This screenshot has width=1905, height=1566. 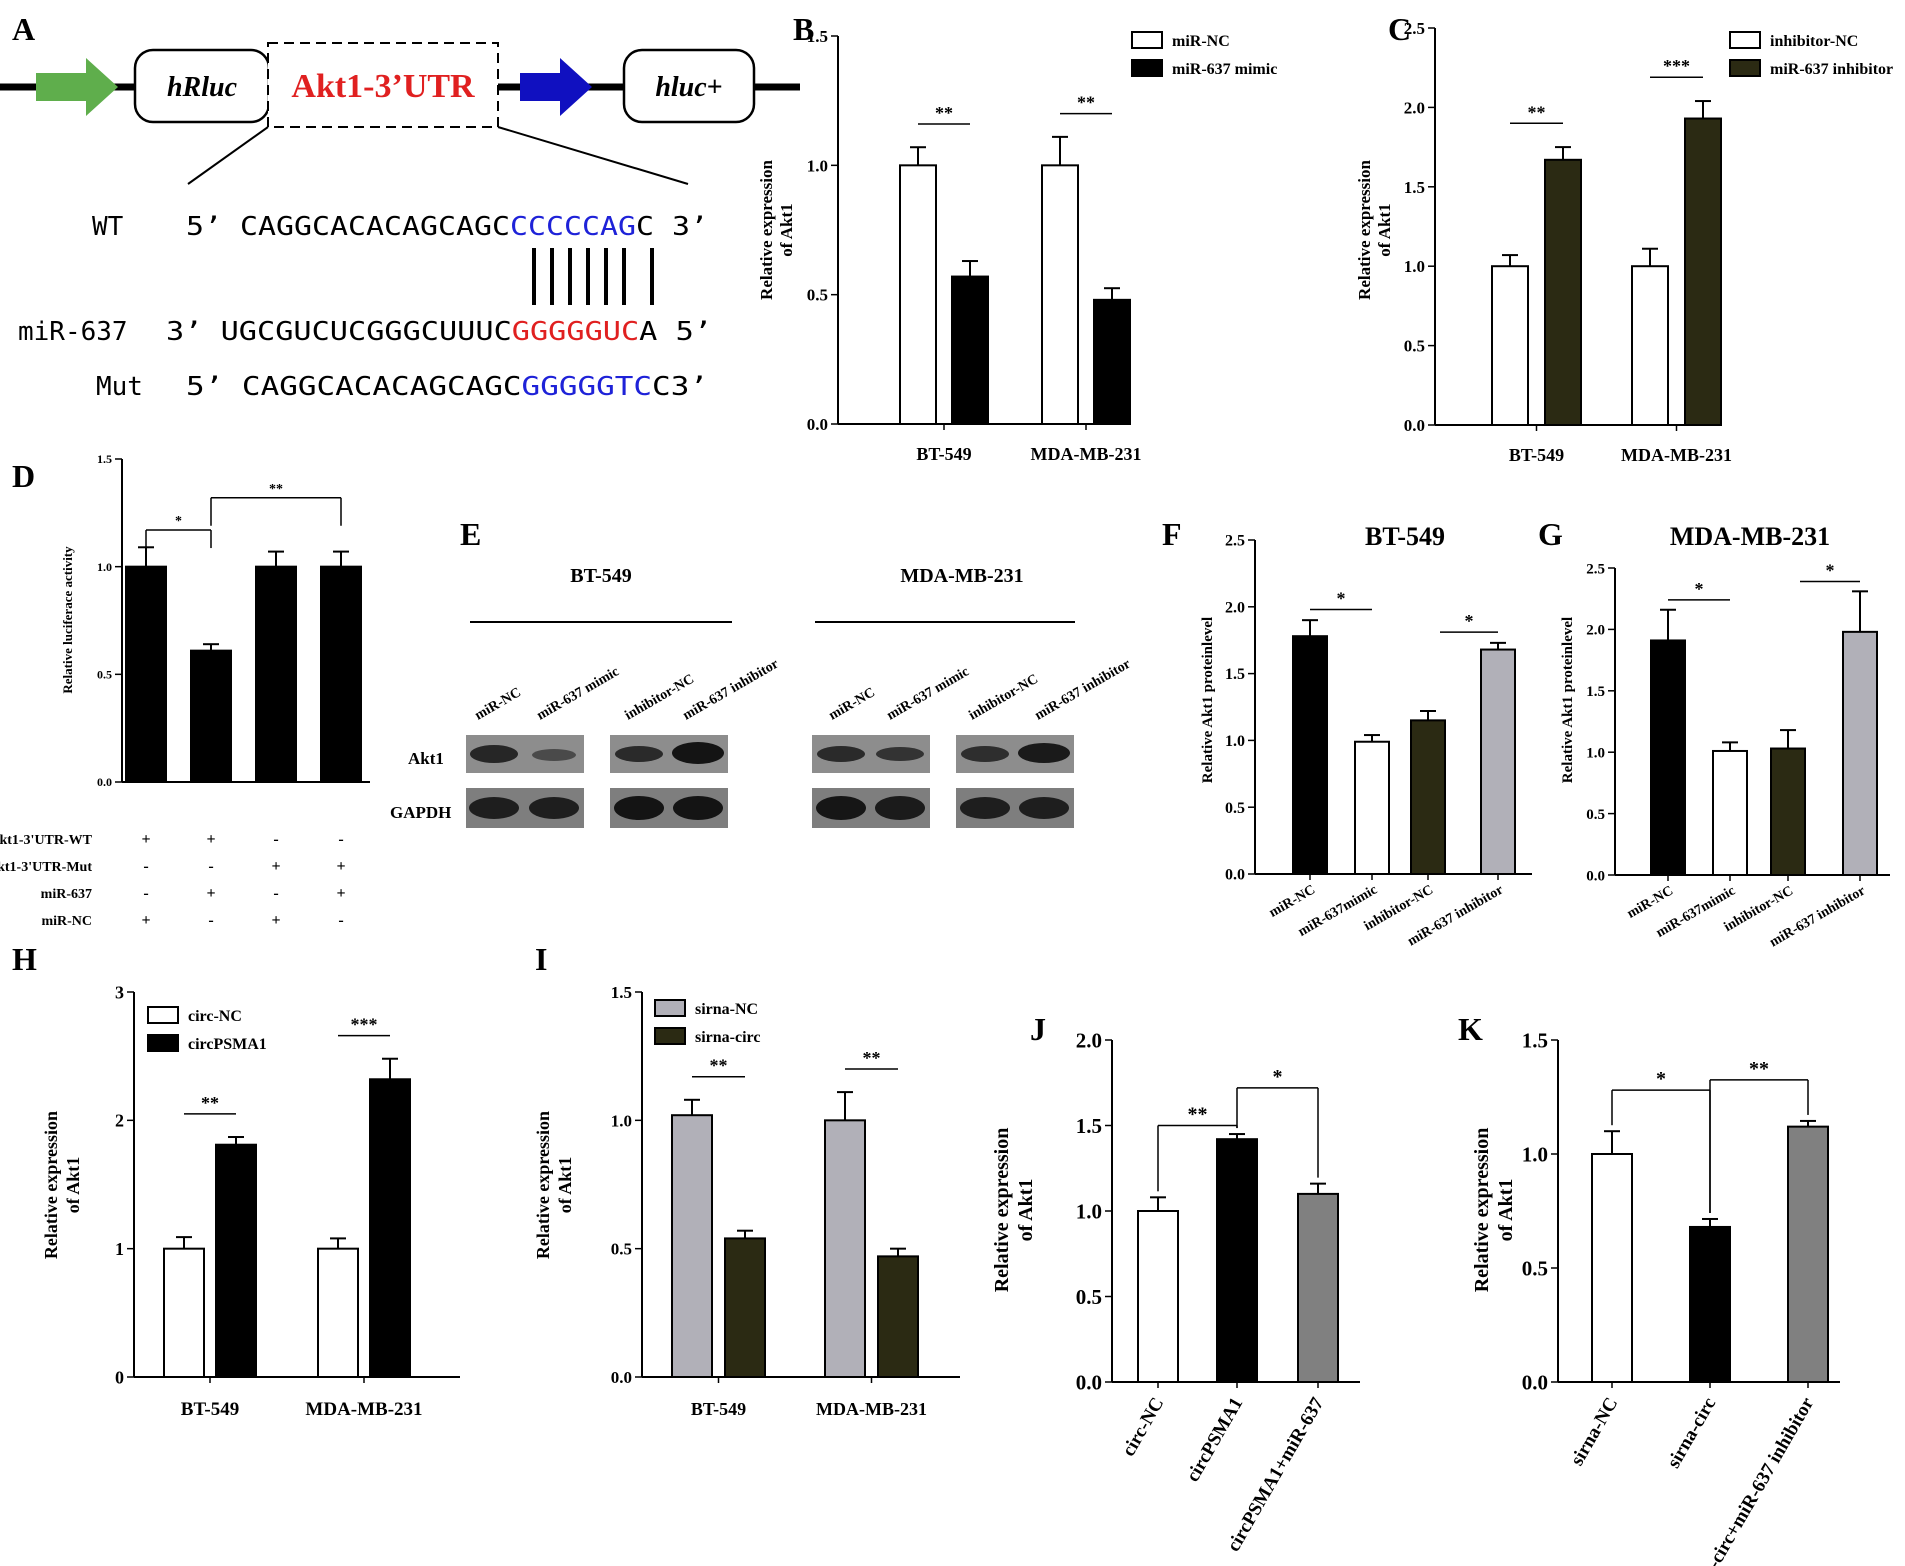 What do you see at coordinates (470, 534) in the screenshot?
I see `panel-e-label: E` at bounding box center [470, 534].